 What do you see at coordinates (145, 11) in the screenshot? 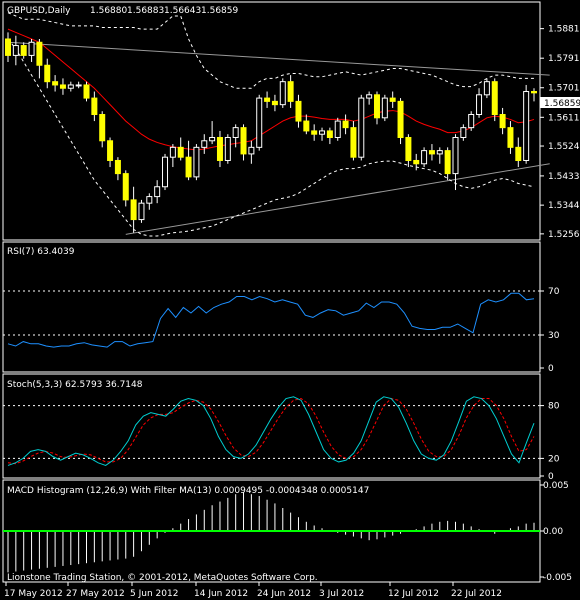
I see `quote-high: 1.56883` at bounding box center [145, 11].